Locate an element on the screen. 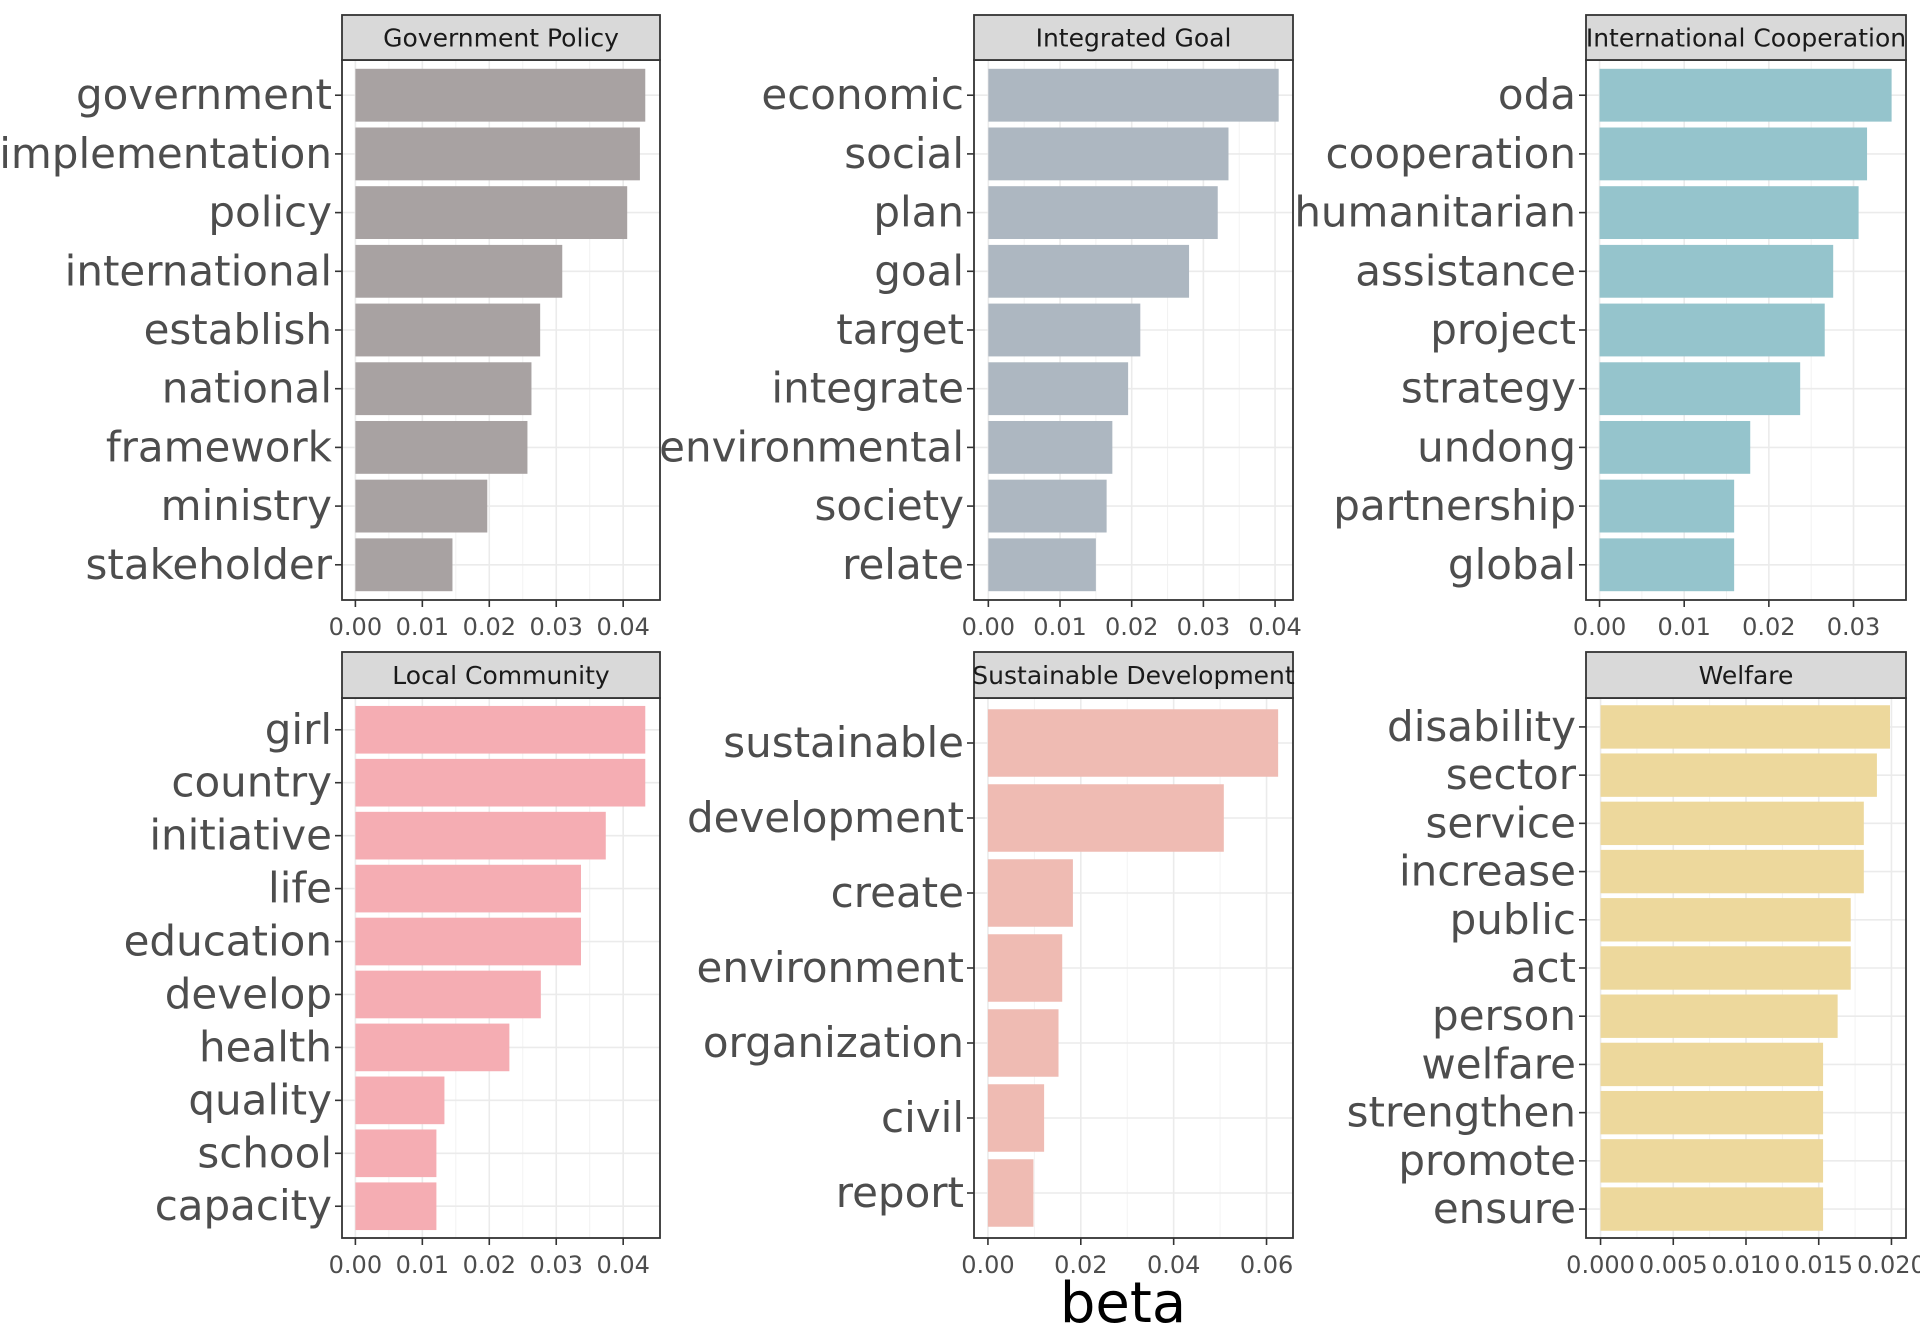 Image resolution: width=1920 pixels, height=1344 pixels. y-tick-label: policy is located at coordinates (270, 212).